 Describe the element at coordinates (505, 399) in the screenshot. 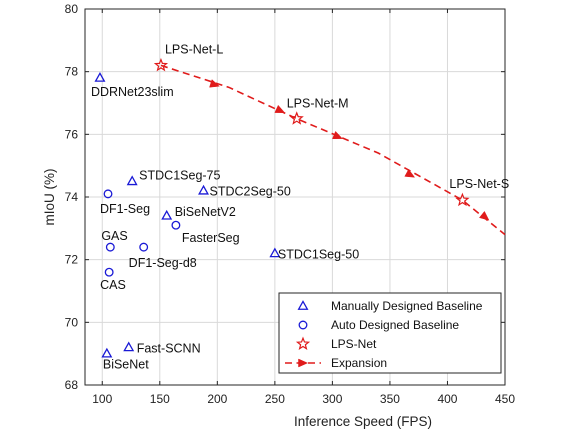

I see `x-tick-label: 450` at that location.